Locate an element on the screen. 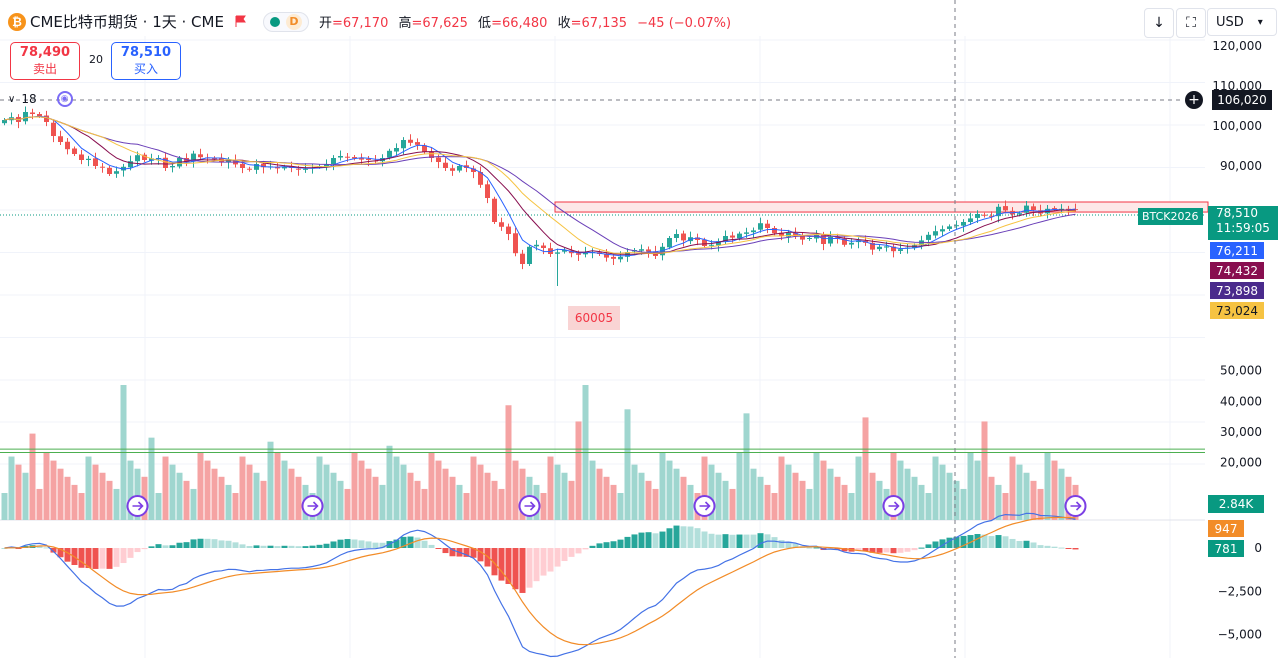  price-axis-label: 50,000 is located at coordinates (1241, 371).